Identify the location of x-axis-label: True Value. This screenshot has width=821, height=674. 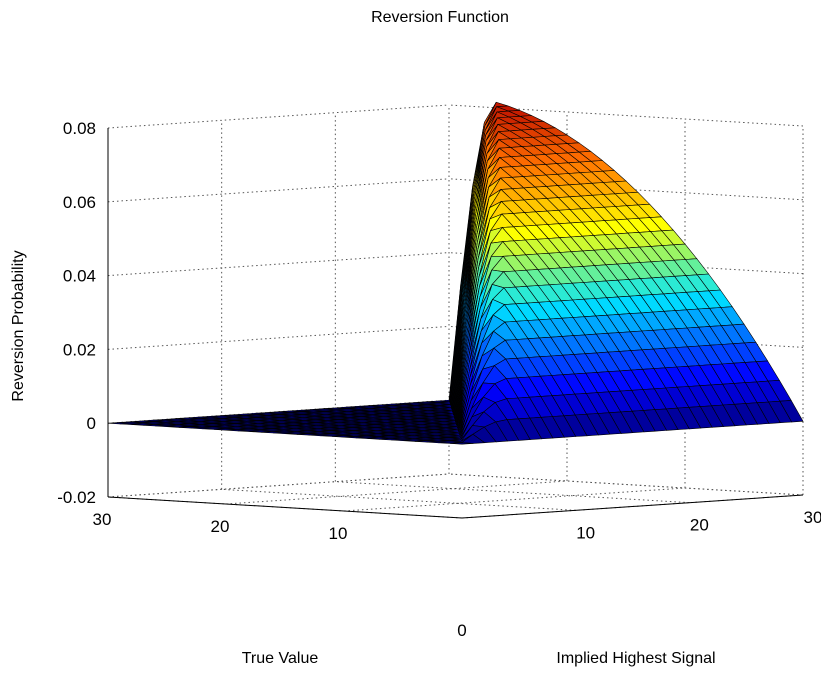
(280, 658).